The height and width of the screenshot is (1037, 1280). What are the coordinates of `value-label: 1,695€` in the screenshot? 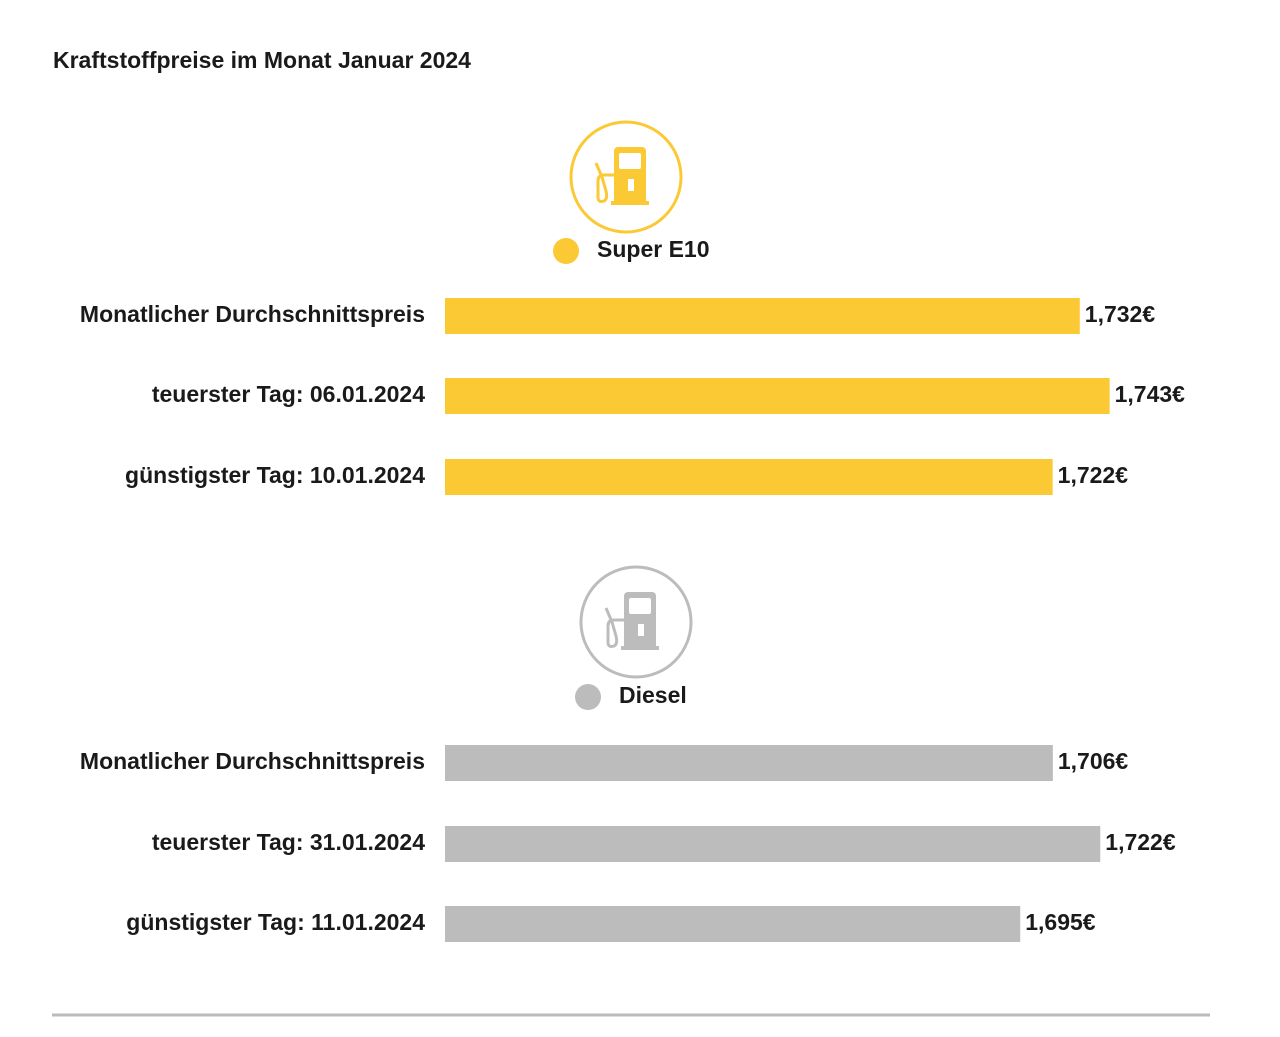 It's located at (1060, 922).